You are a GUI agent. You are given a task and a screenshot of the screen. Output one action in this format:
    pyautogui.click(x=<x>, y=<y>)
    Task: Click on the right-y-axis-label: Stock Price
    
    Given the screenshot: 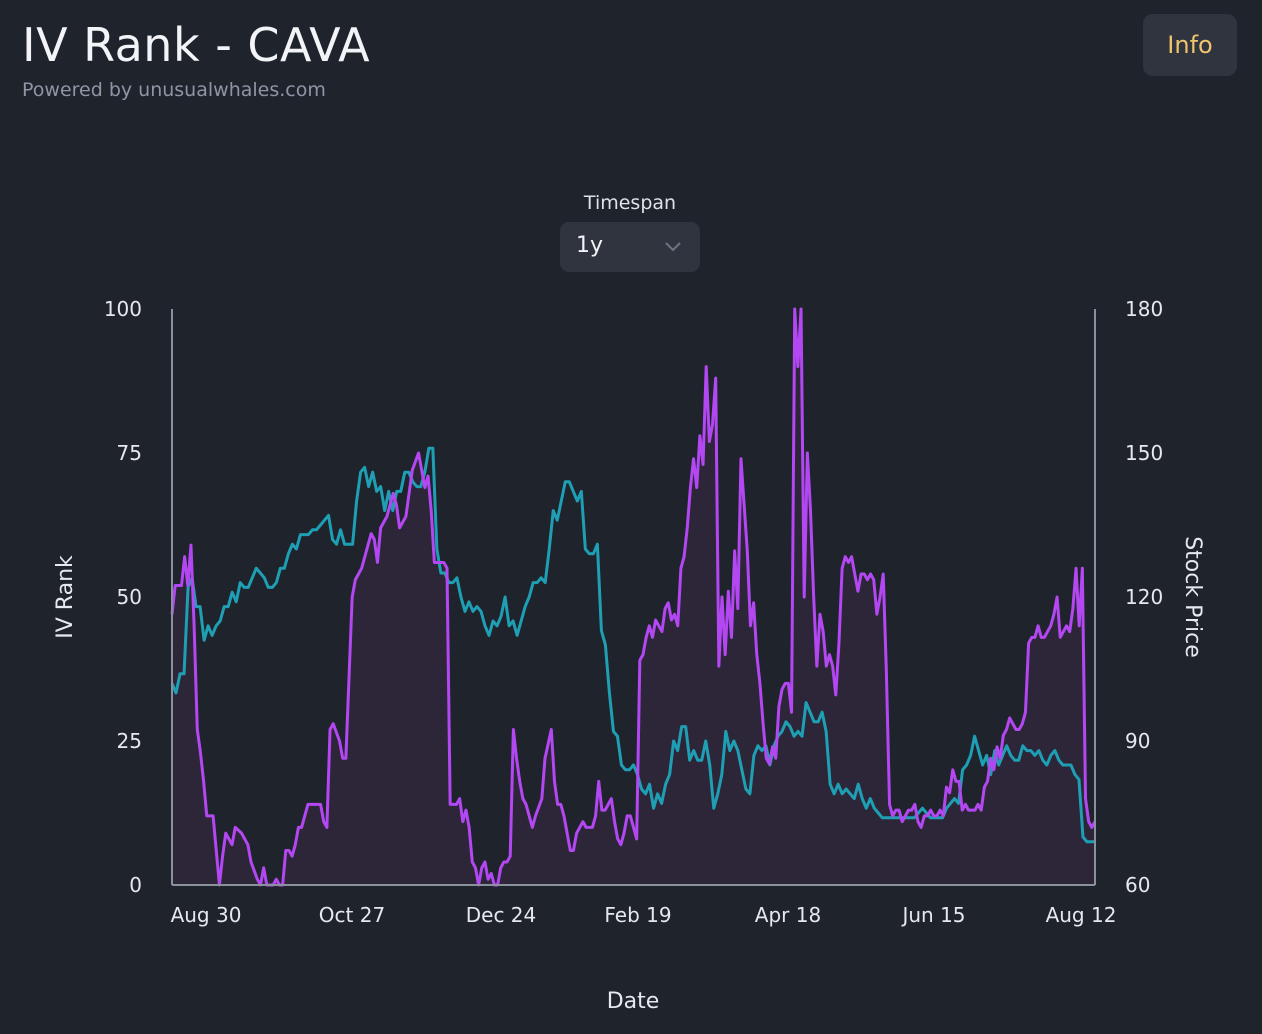 What is the action you would take?
    pyautogui.click(x=1192, y=597)
    